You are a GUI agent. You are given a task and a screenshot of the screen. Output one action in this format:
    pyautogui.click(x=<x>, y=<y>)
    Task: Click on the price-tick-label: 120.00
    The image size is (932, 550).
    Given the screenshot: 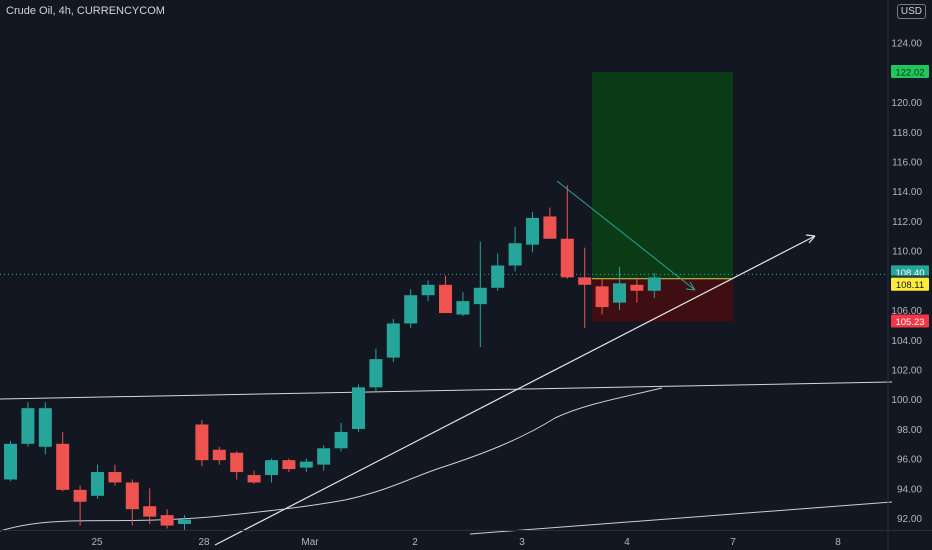 What is the action you would take?
    pyautogui.click(x=906, y=103)
    